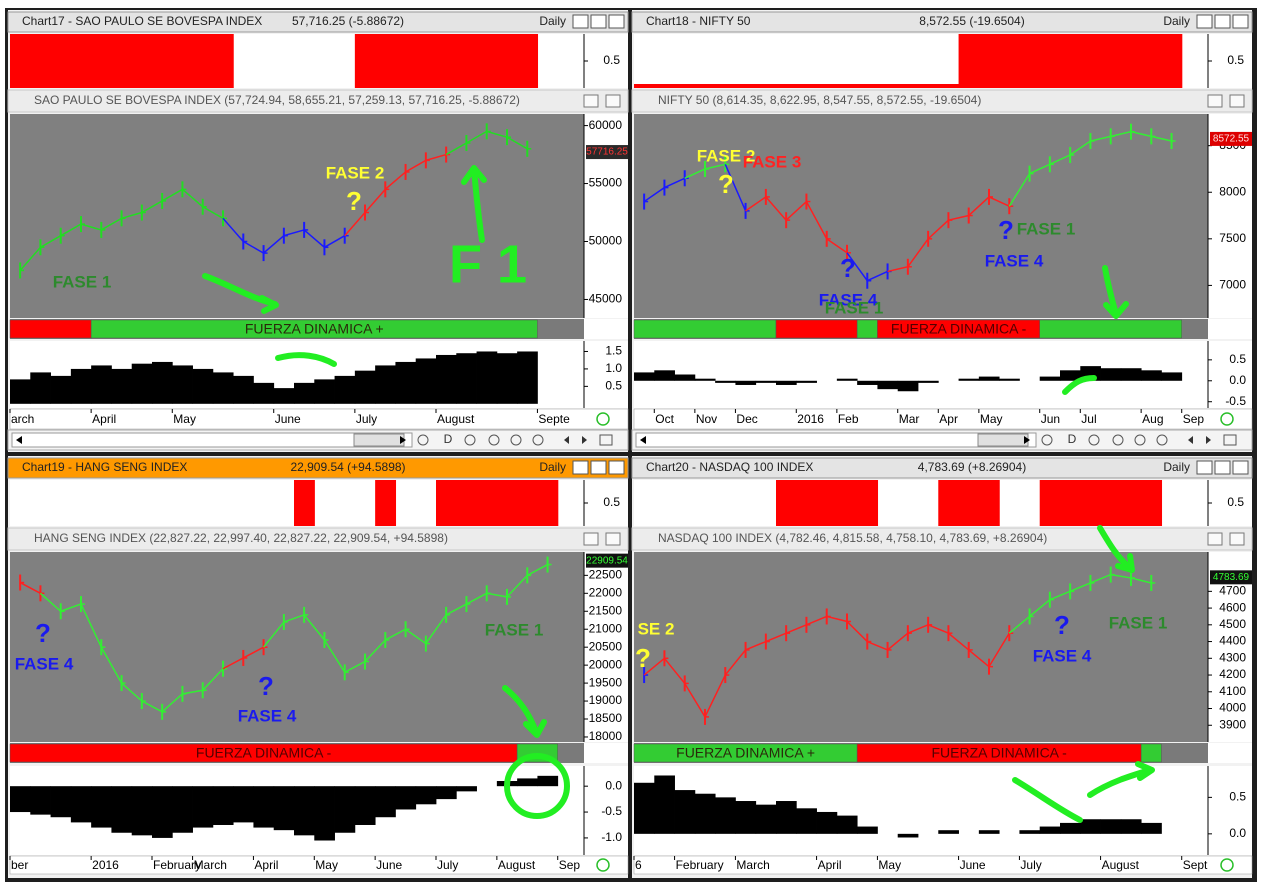 The image size is (1267, 893). What do you see at coordinates (606, 682) in the screenshot?
I see `y-tick-label: 19500` at bounding box center [606, 682].